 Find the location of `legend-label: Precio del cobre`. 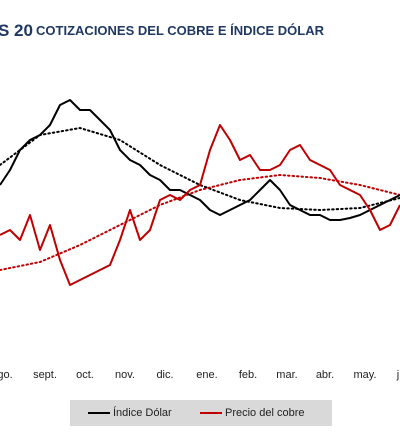

legend-label: Precio del cobre is located at coordinates (265, 413).